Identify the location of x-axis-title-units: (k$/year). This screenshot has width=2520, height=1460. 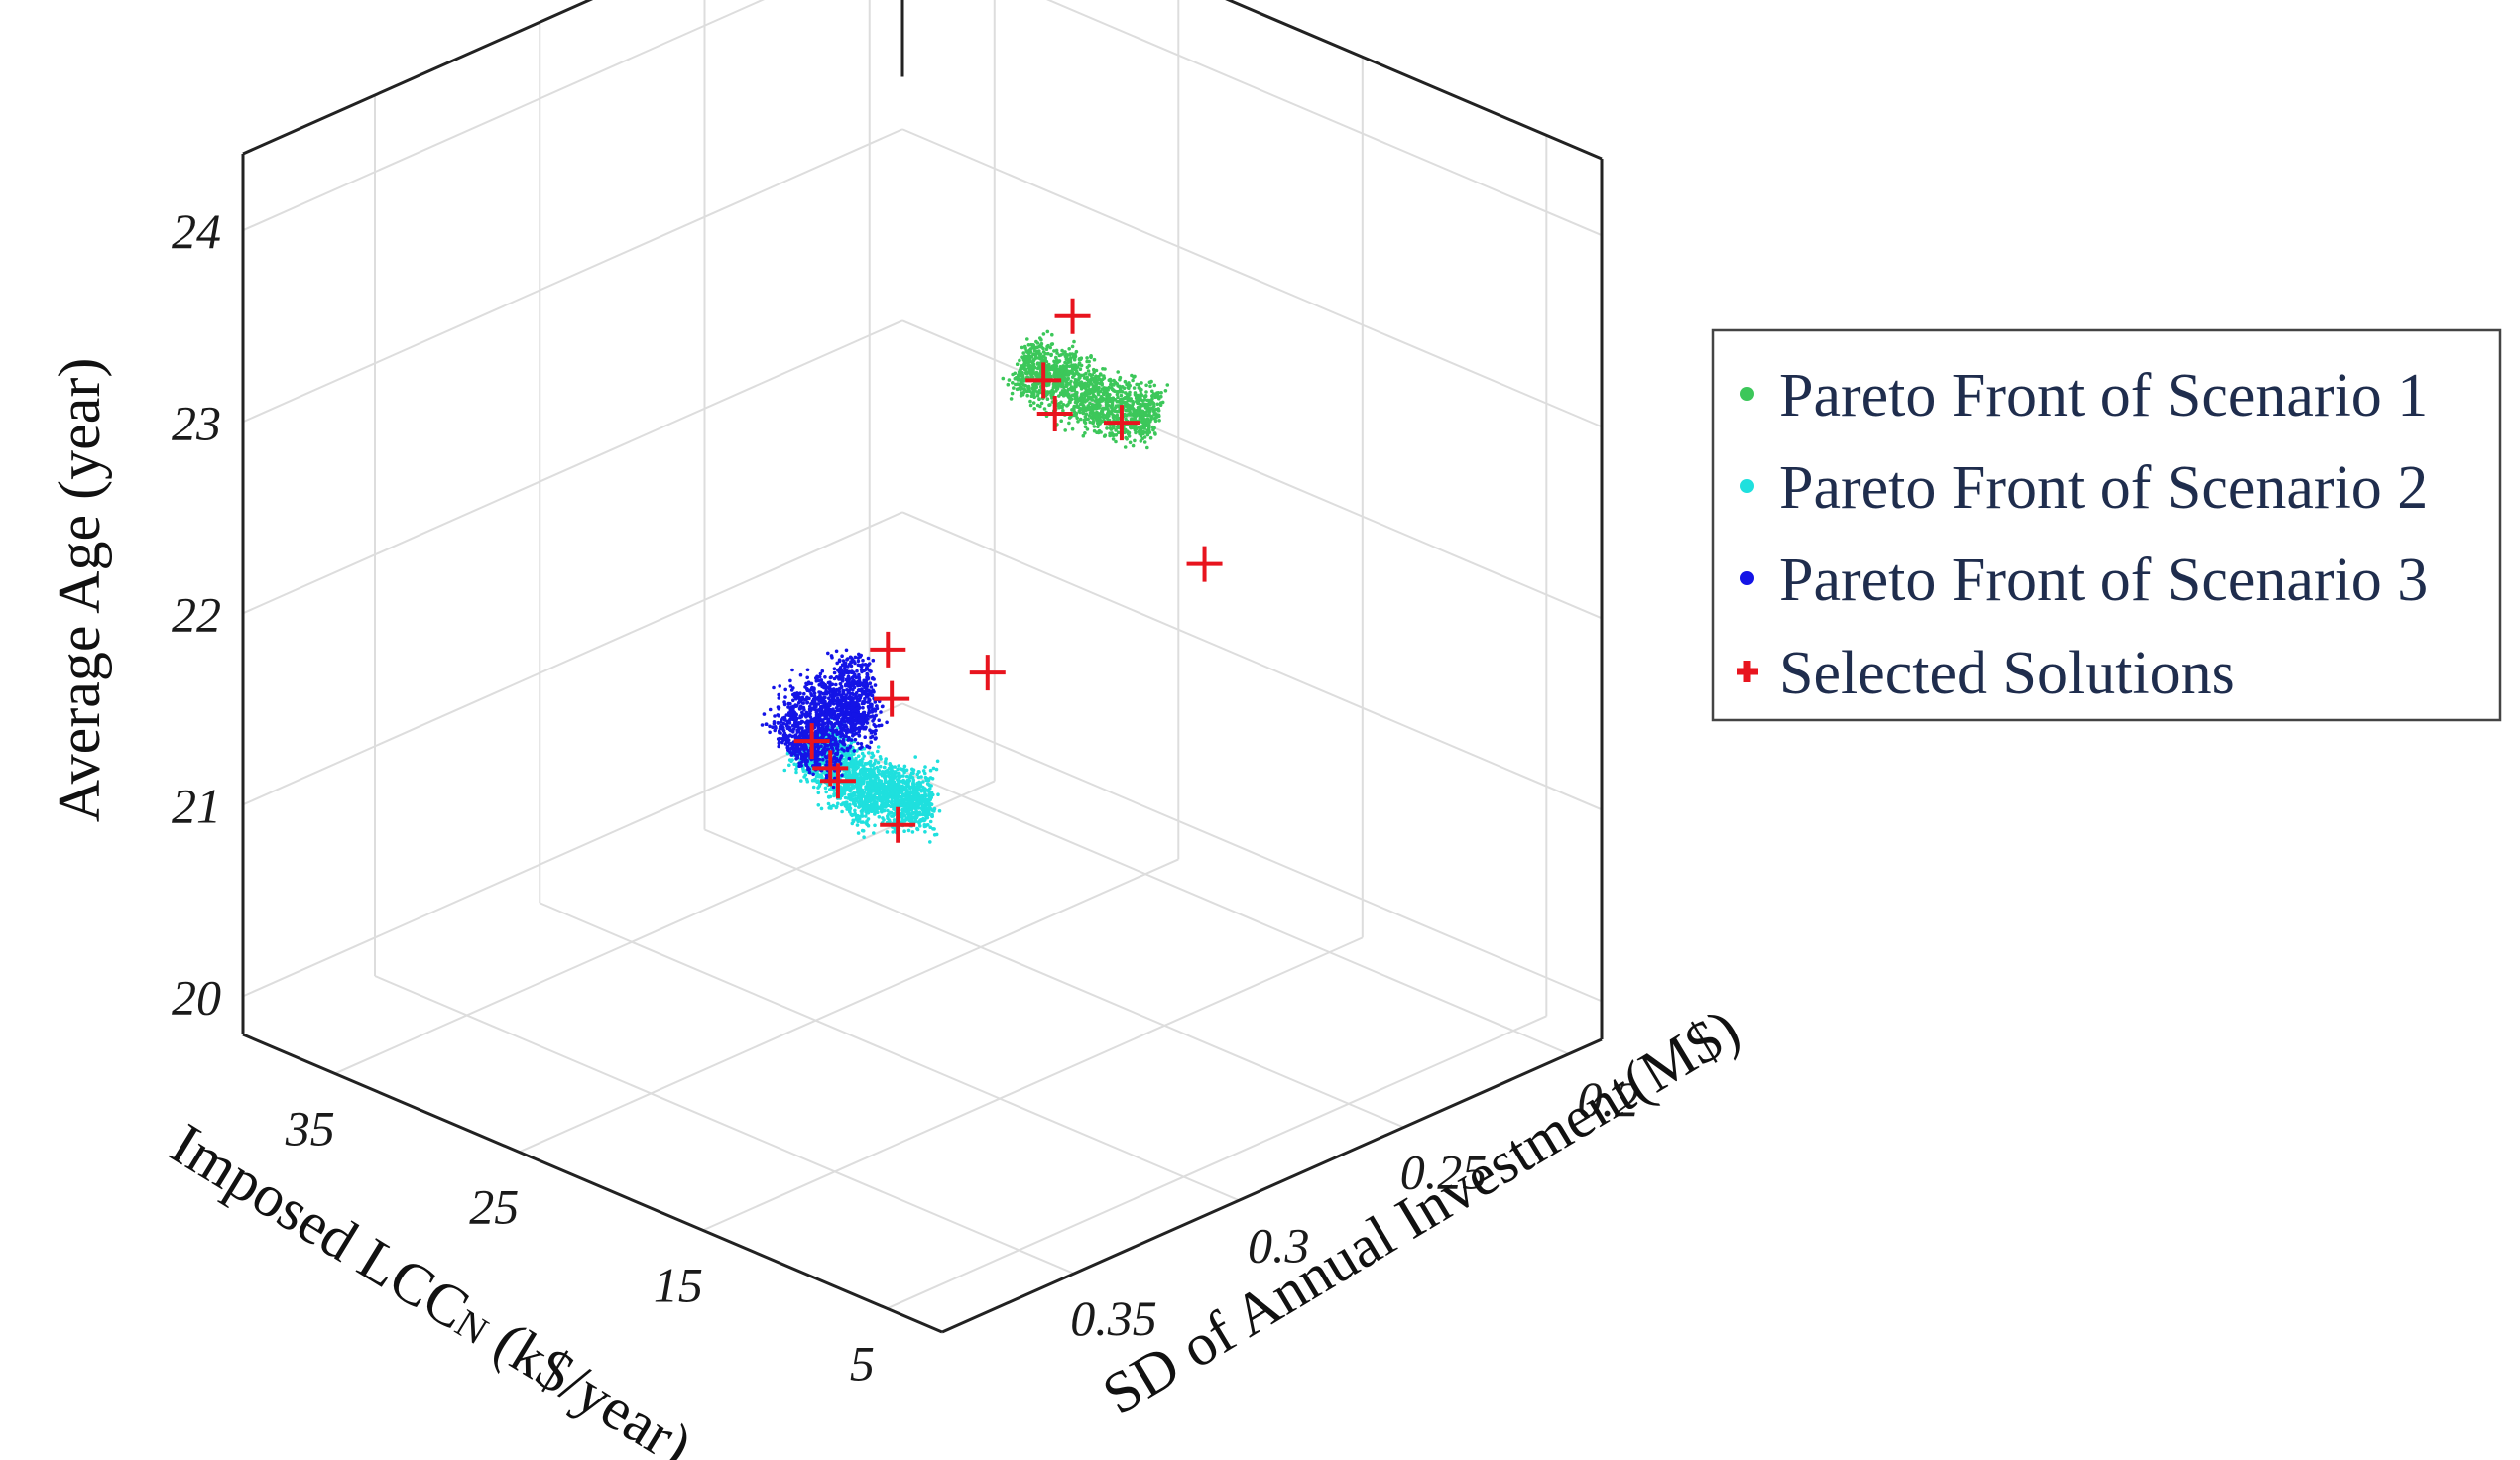
(586, 1381).